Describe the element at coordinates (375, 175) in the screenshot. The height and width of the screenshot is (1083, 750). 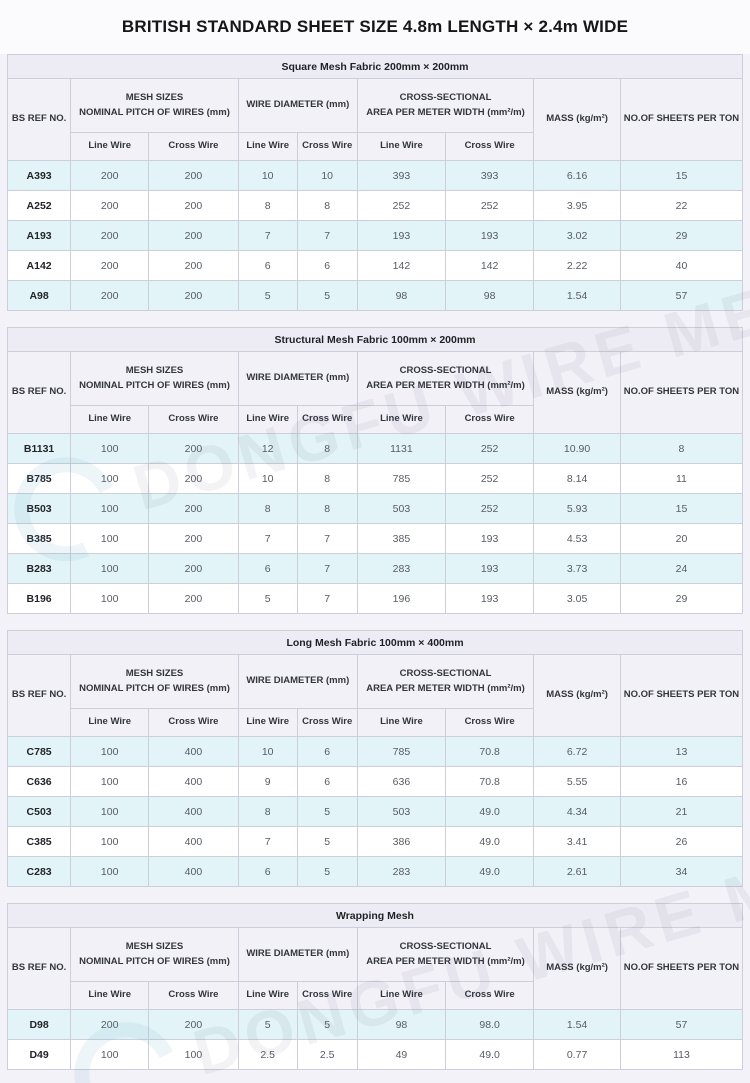
I see `table-row: A393 200 200 10 10 393 393 6.16 15` at that location.